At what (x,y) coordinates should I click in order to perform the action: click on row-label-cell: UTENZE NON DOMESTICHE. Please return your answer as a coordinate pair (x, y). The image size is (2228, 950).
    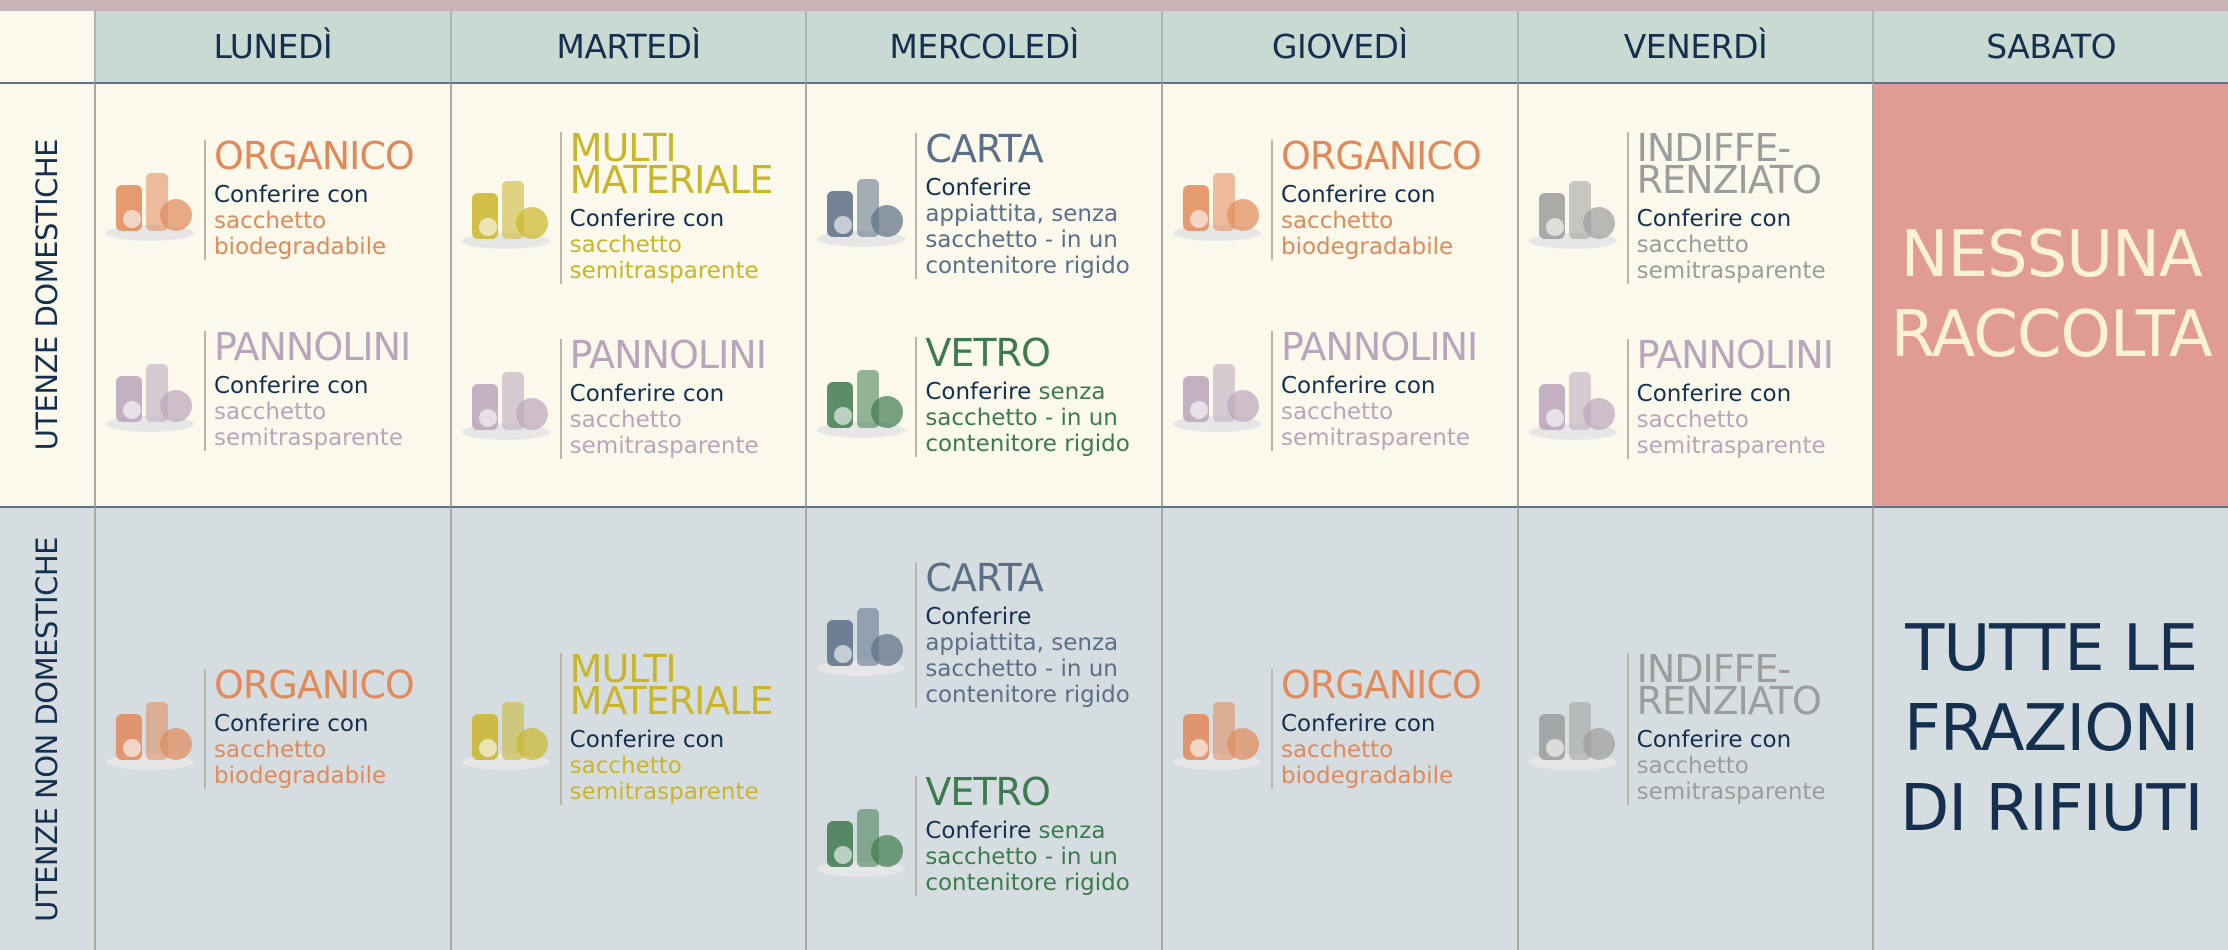
    Looking at the image, I should click on (47, 728).